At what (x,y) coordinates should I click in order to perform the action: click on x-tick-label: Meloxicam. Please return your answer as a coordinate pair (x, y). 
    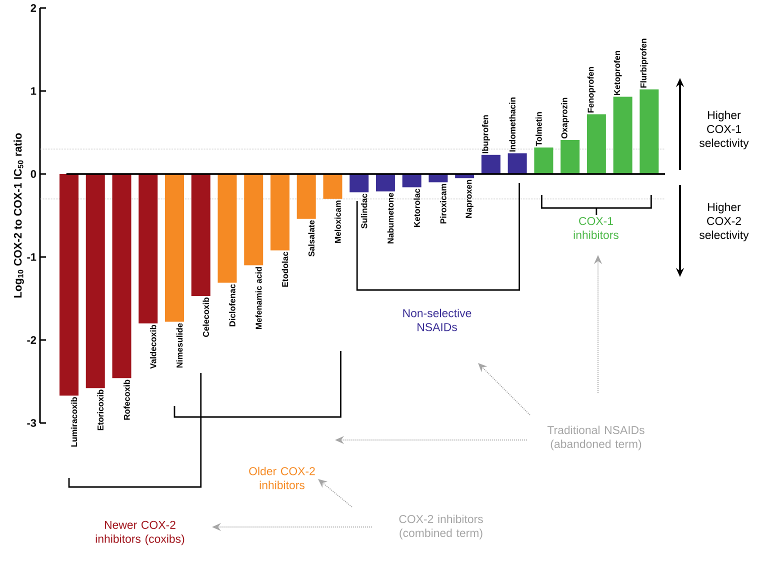
    Looking at the image, I should click on (337, 221).